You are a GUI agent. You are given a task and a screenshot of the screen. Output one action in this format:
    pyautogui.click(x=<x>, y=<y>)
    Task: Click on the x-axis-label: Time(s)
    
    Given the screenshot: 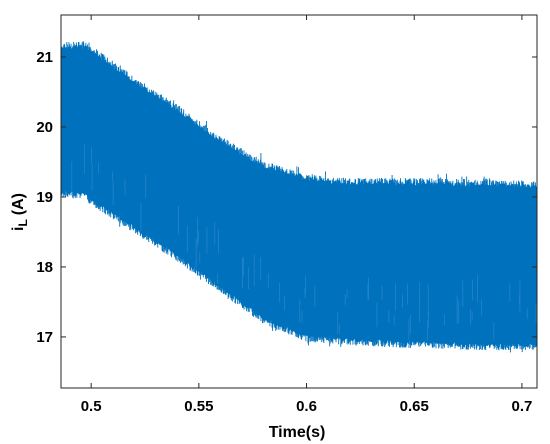 What is the action you would take?
    pyautogui.click(x=297, y=432)
    